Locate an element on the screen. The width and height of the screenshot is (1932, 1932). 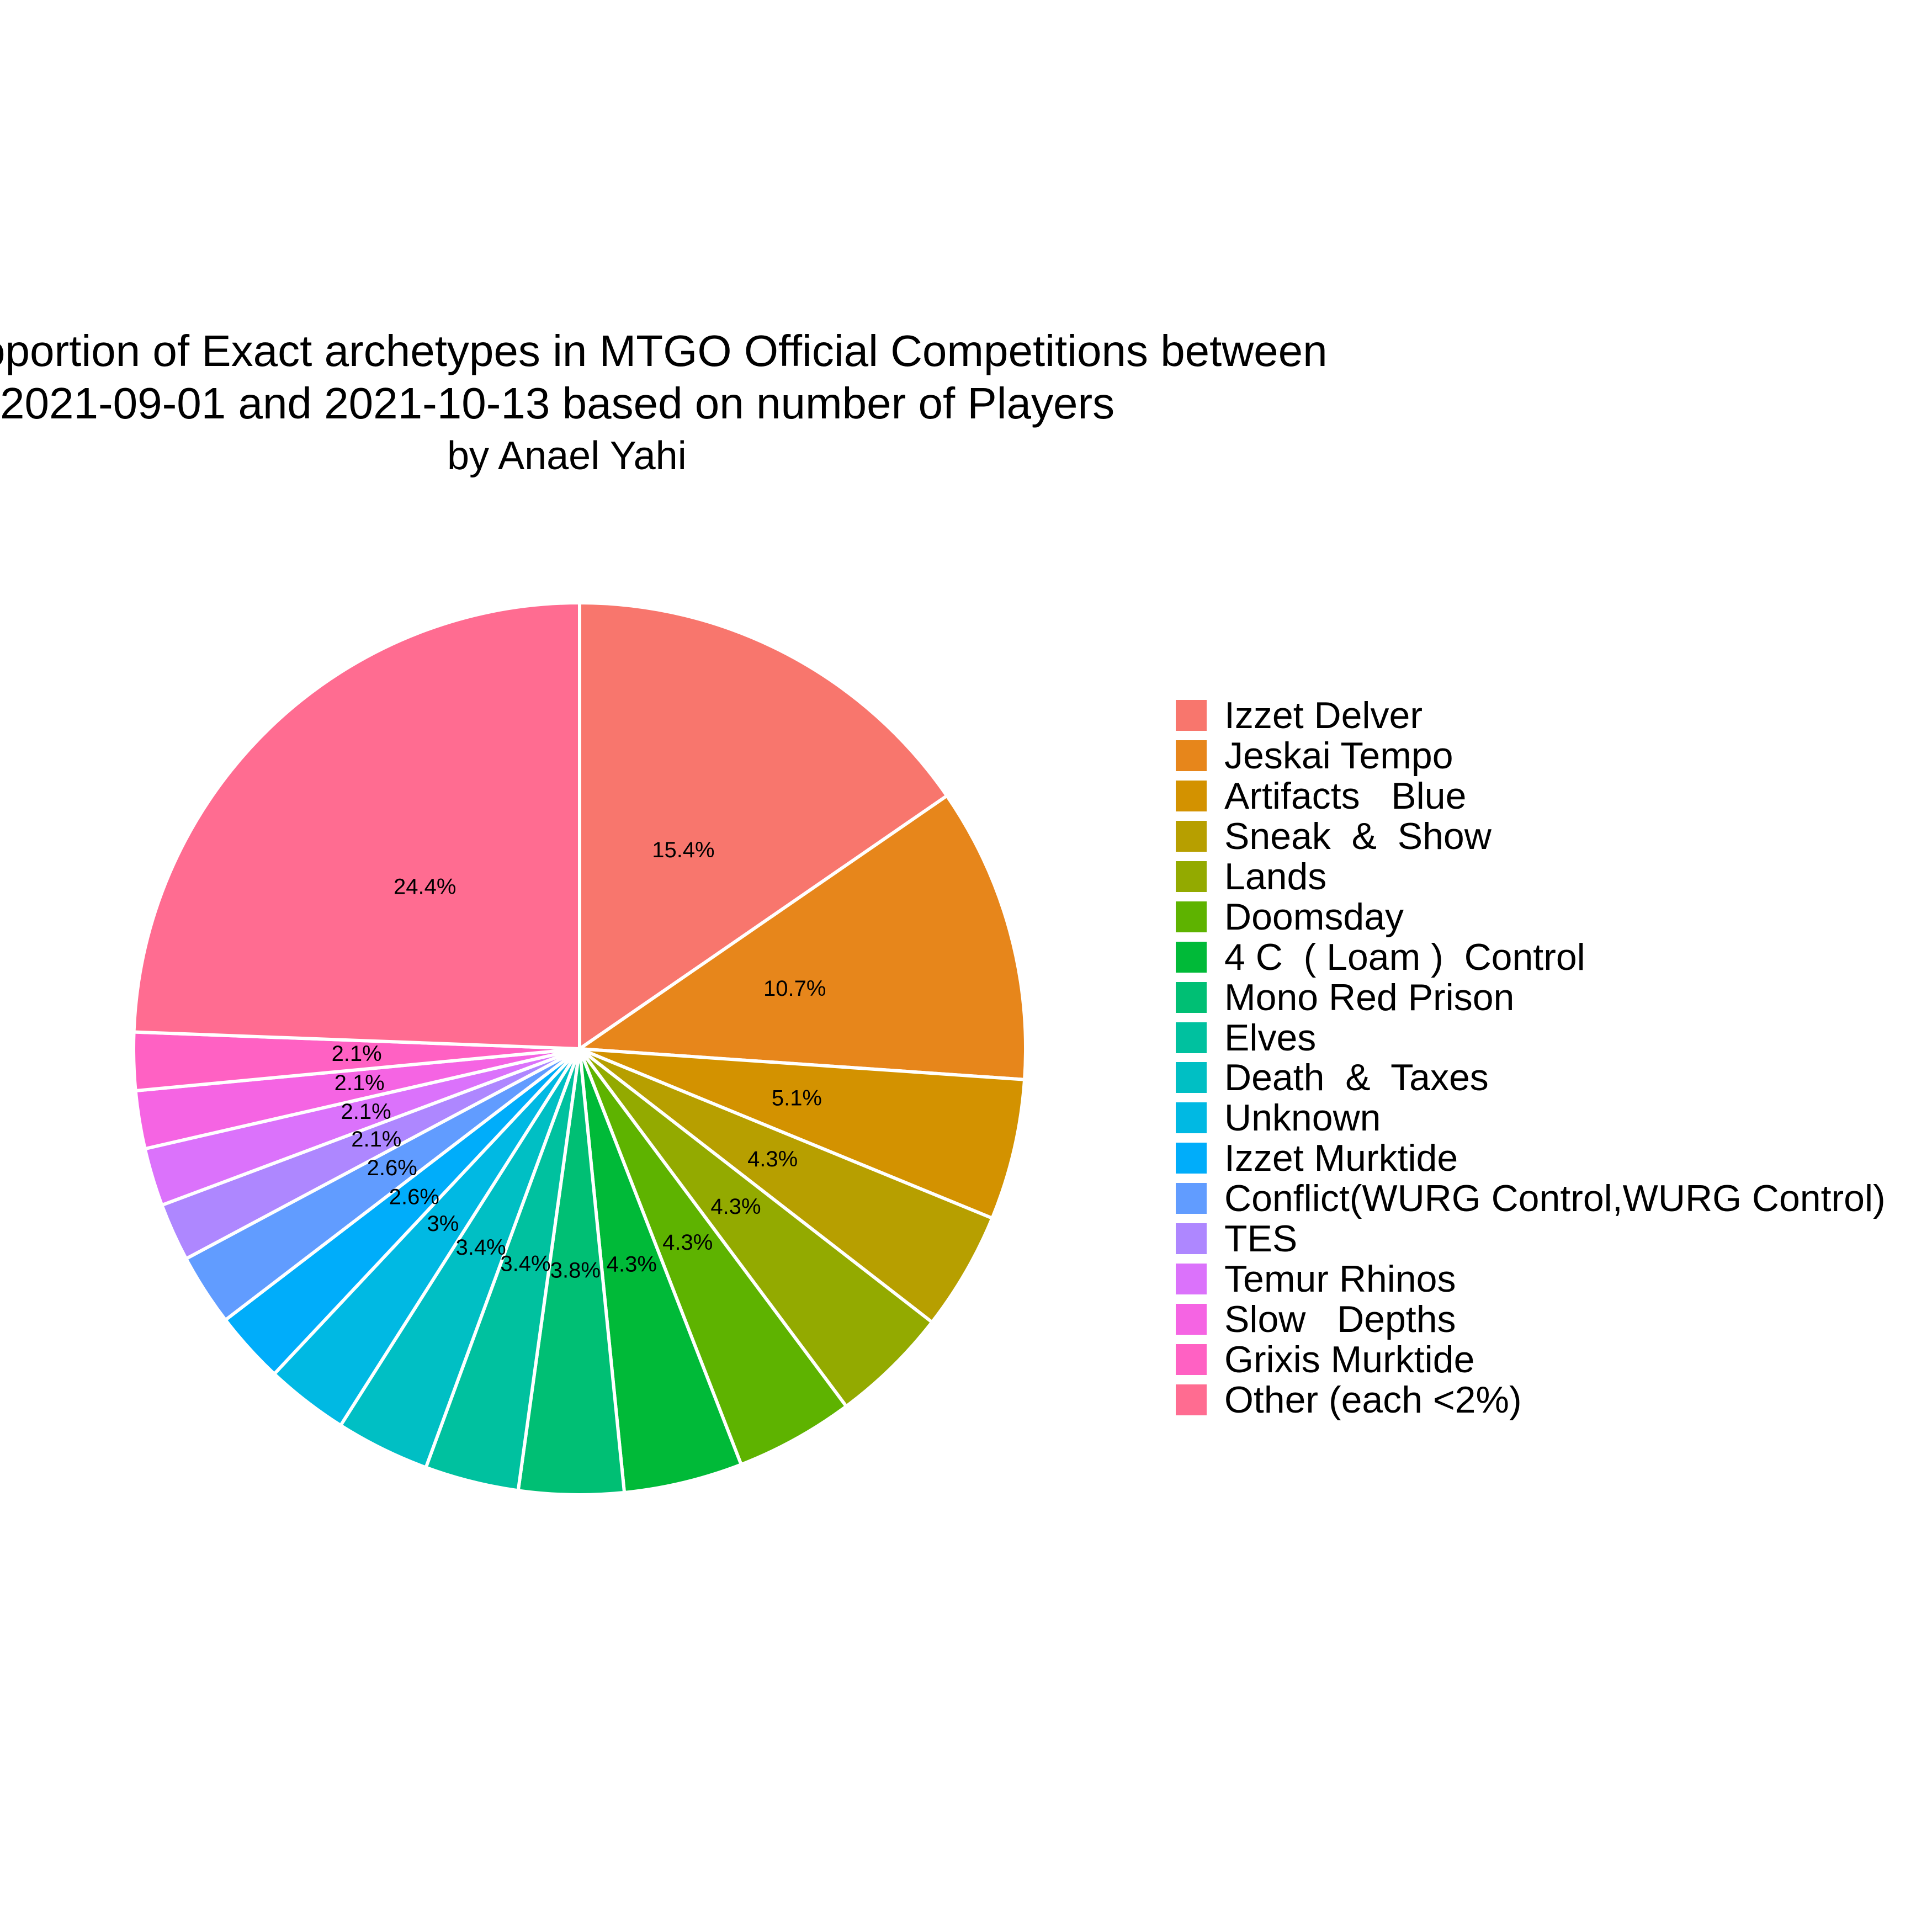
pie-slice-mono-red-prison is located at coordinates (571, 1272).